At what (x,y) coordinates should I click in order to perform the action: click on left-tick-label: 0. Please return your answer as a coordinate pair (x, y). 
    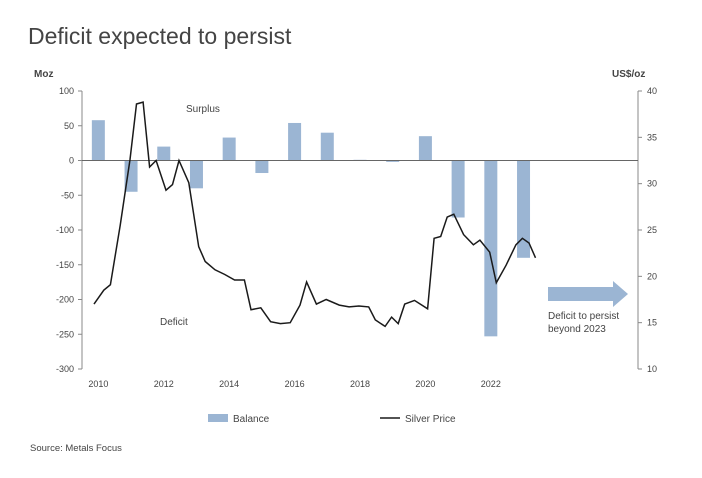
    Looking at the image, I should click on (71, 161).